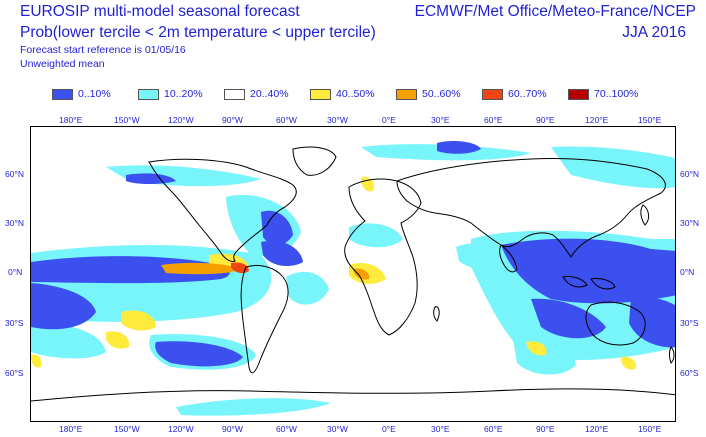 The image size is (706, 437). What do you see at coordinates (545, 120) in the screenshot?
I see `lon-label-top: 90°E` at bounding box center [545, 120].